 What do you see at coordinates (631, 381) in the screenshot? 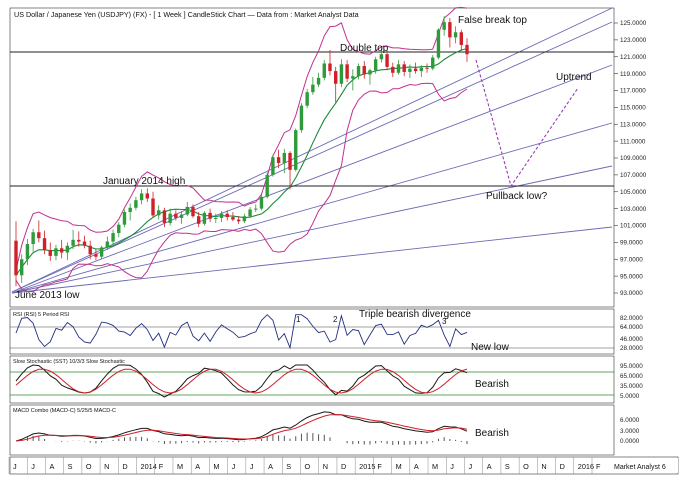
I see `y-axis-stoch: 95.0000 65.0000 35.0000 5.0000` at bounding box center [631, 381].